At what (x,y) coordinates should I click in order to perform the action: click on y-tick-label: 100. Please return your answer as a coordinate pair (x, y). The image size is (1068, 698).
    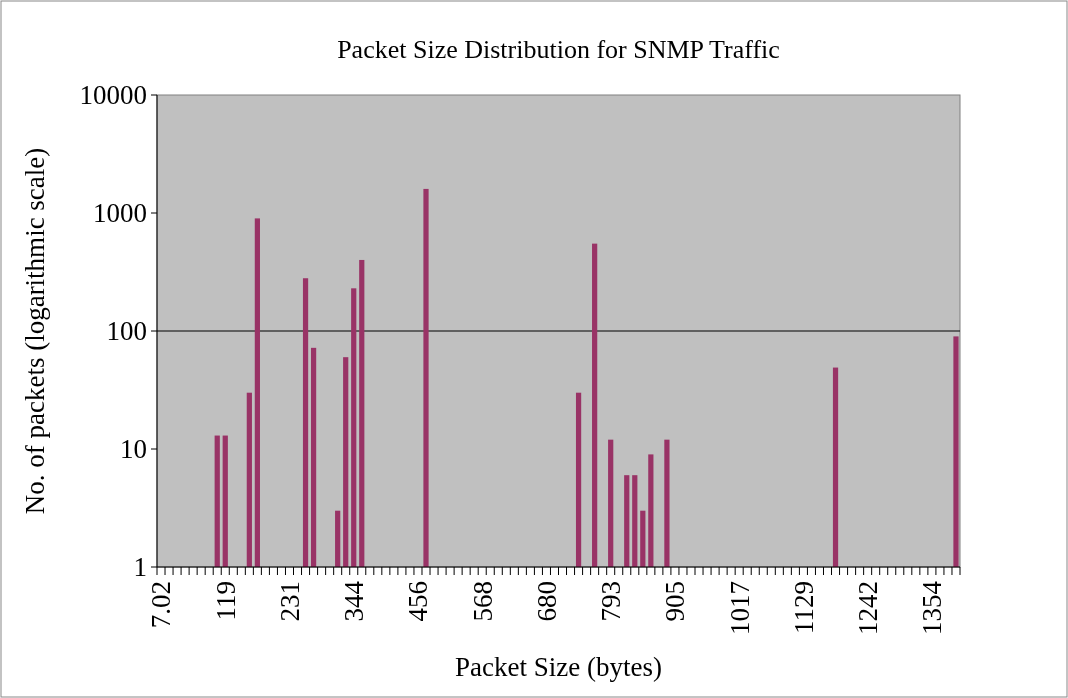
    Looking at the image, I should click on (126, 331).